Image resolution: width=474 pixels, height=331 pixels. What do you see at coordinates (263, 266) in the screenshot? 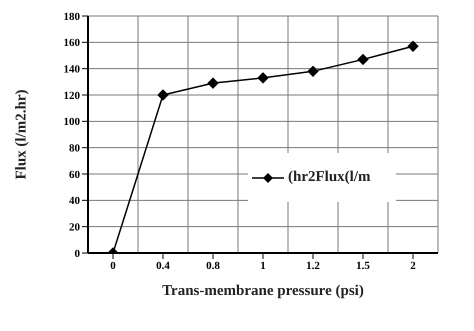
I see `x-tick-label: 1` at bounding box center [263, 266].